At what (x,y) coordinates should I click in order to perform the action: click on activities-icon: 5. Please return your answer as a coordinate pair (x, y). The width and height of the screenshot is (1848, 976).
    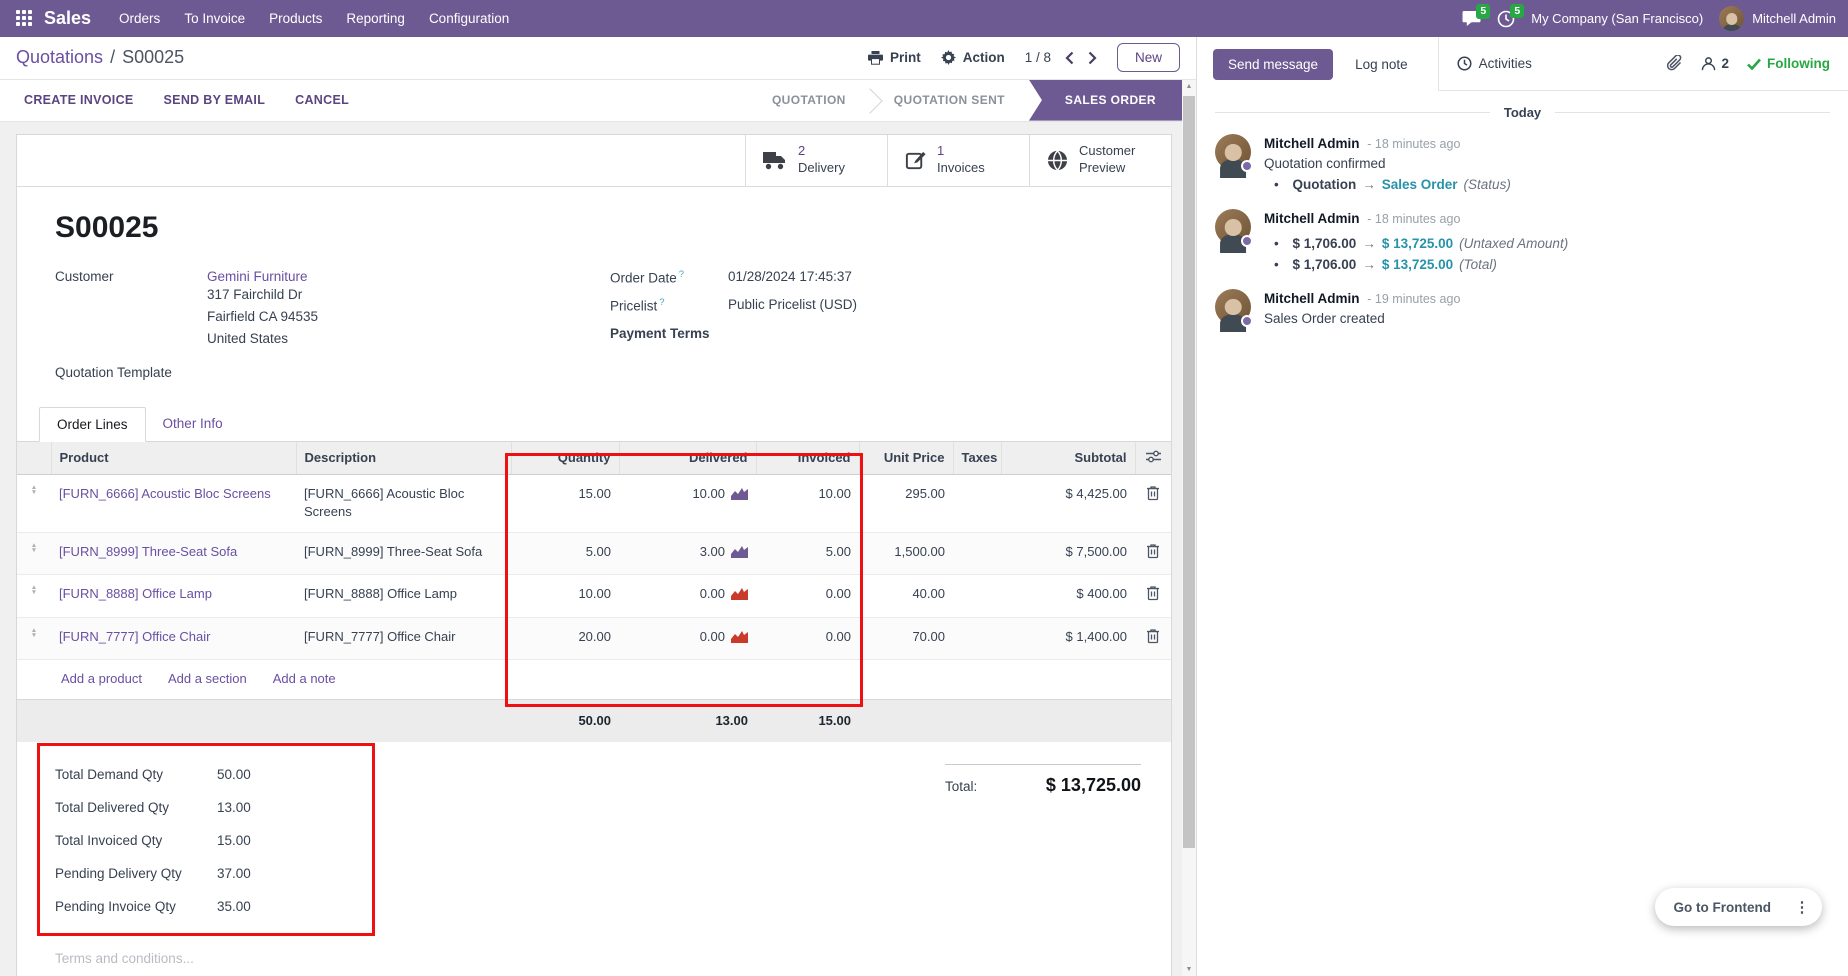
    Looking at the image, I should click on (1511, 15).